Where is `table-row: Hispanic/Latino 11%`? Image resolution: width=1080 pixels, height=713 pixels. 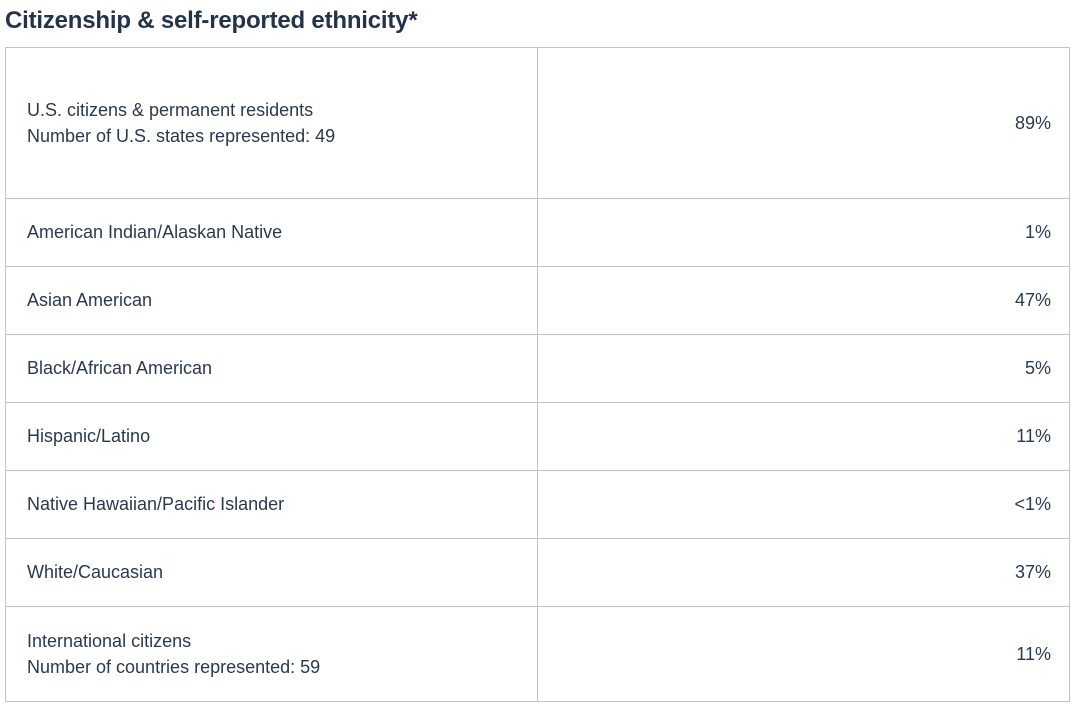 table-row: Hispanic/Latino 11% is located at coordinates (537, 436).